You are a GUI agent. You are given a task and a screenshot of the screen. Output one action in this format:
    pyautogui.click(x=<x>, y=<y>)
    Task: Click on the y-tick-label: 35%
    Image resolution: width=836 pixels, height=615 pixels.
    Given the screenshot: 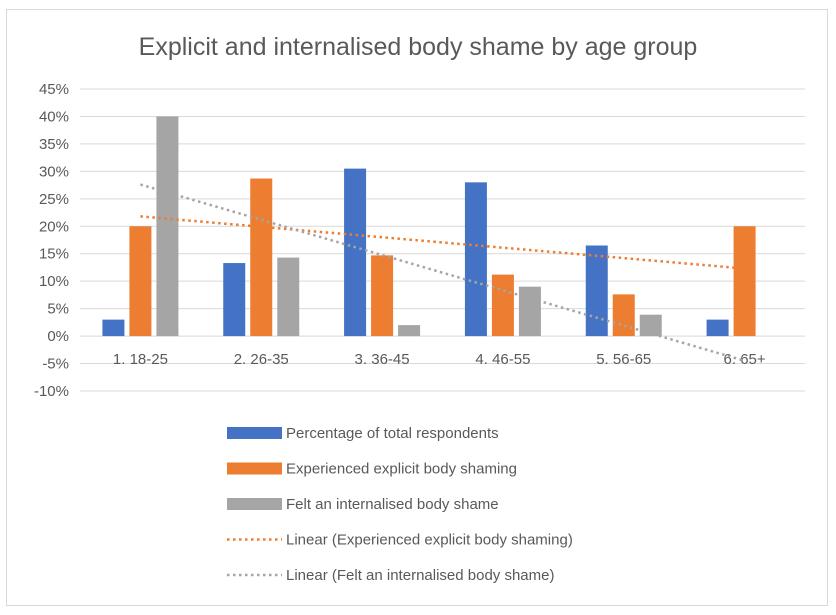 What is the action you would take?
    pyautogui.click(x=54, y=144)
    